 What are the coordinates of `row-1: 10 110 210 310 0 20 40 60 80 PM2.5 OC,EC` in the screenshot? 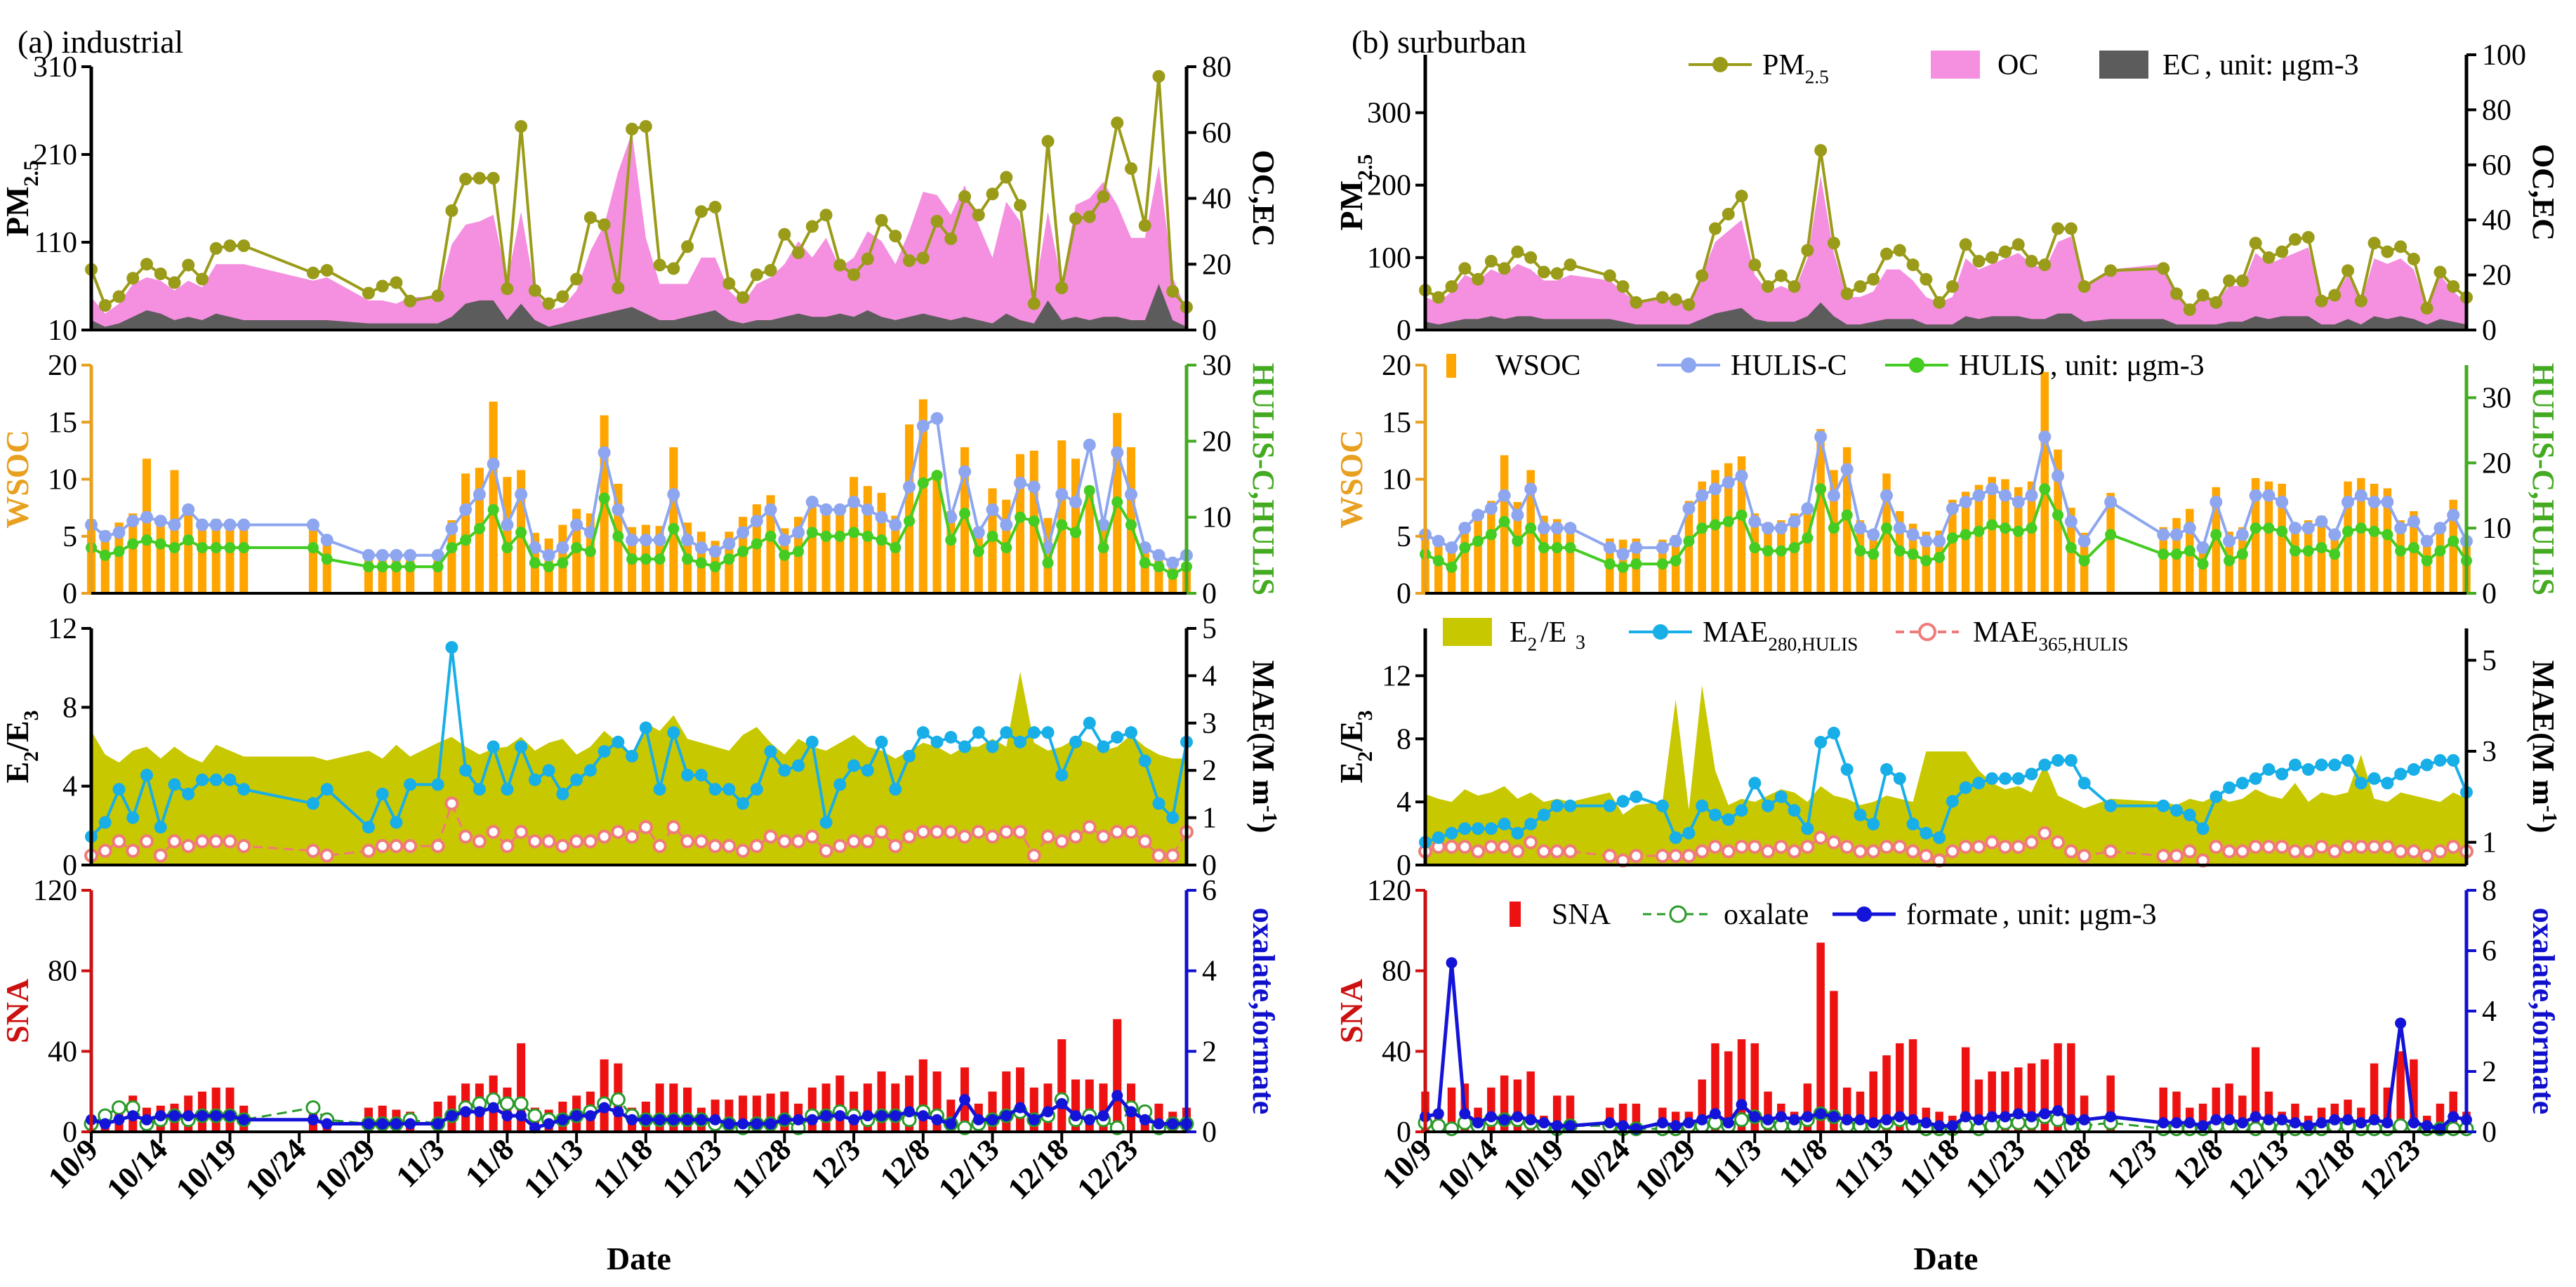 It's located at (640, 199).